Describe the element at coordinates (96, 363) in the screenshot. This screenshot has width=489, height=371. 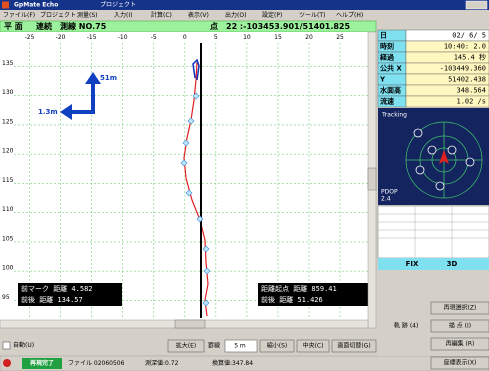
I see `status-file: ファイル 02060506` at that location.